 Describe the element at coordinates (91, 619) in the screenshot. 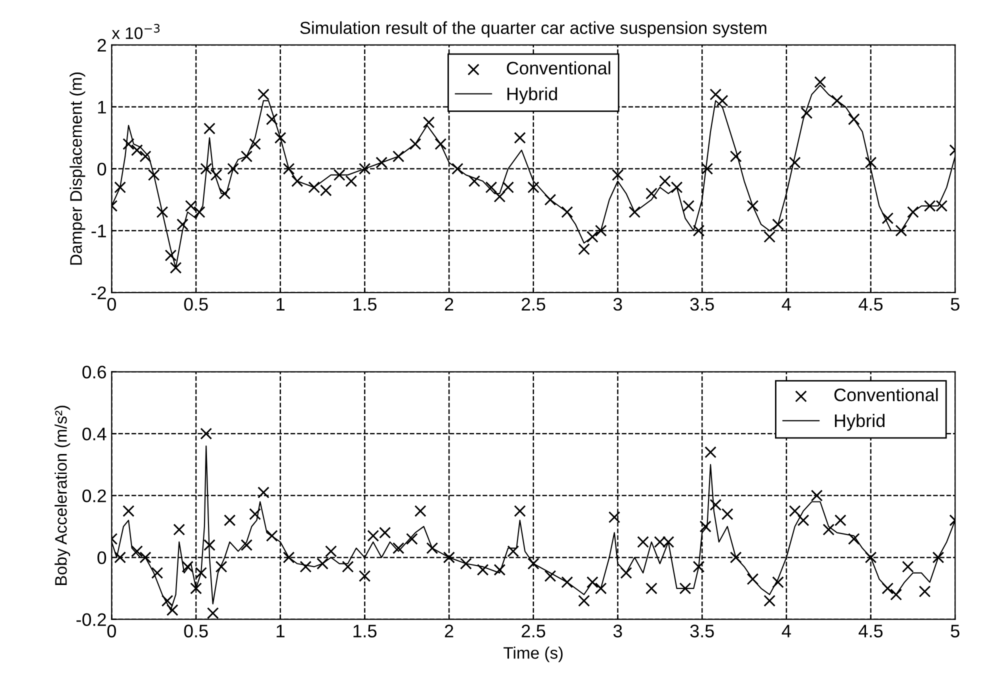

I see `y-tick-label: -0.2` at that location.